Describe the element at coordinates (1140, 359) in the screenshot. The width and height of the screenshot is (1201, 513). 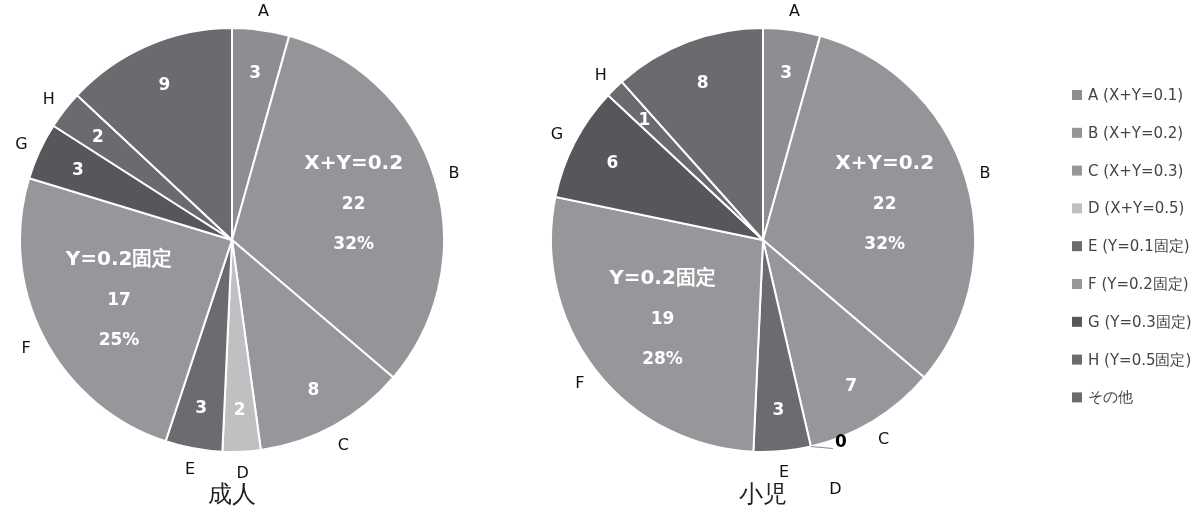
I see `legend-label: H (Y=0.5固定)` at that location.